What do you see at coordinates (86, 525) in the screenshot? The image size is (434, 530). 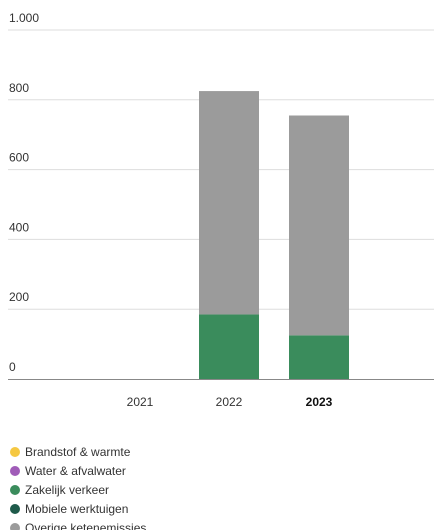 I see `legend-label: Overige ketenemissies` at bounding box center [86, 525].